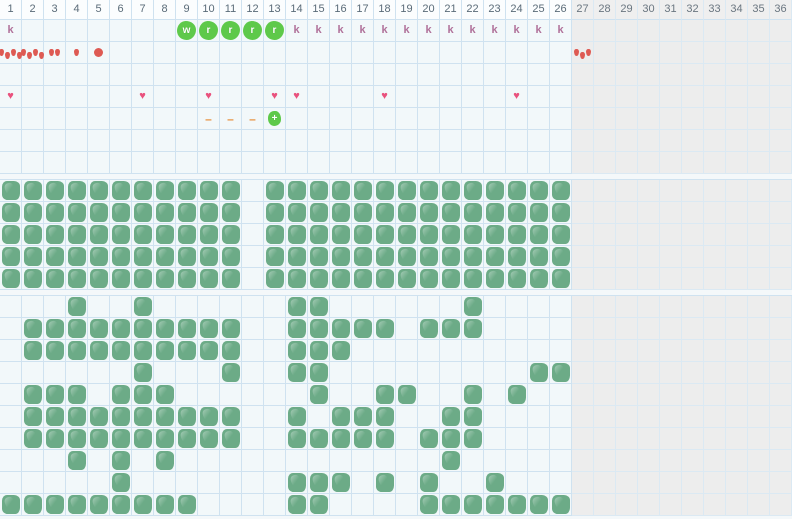 This screenshot has width=792, height=519. What do you see at coordinates (539, 279) in the screenshot?
I see `middle-filled-cell-c25` at bounding box center [539, 279].